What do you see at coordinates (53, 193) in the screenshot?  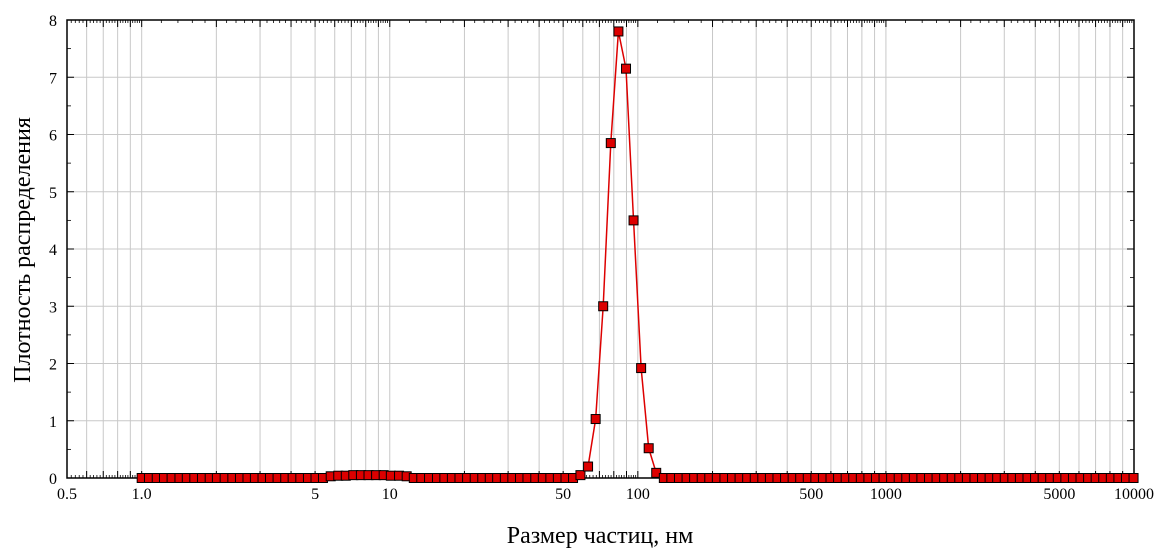 I see `y-tick-label: 5` at bounding box center [53, 193].